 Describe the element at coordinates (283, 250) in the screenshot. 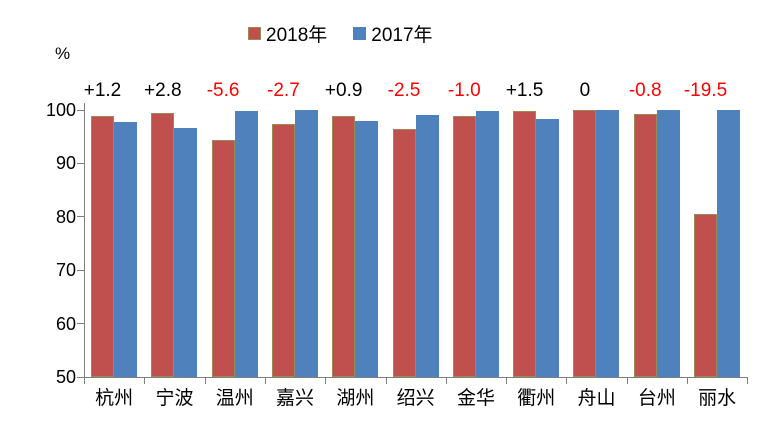

I see `bar-2018年-嘉兴` at that location.